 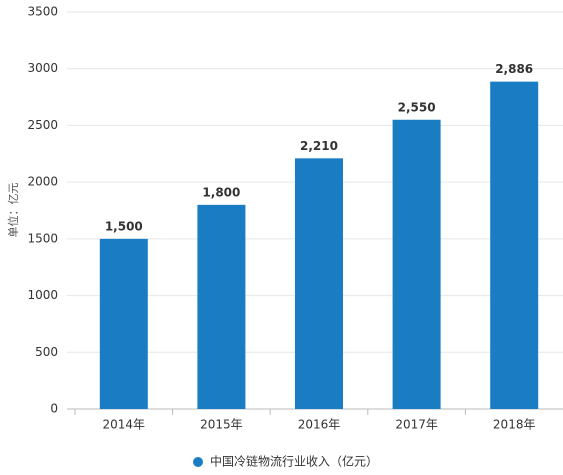 I want to click on y-axis-label: 单位：亿元, so click(x=13, y=210).